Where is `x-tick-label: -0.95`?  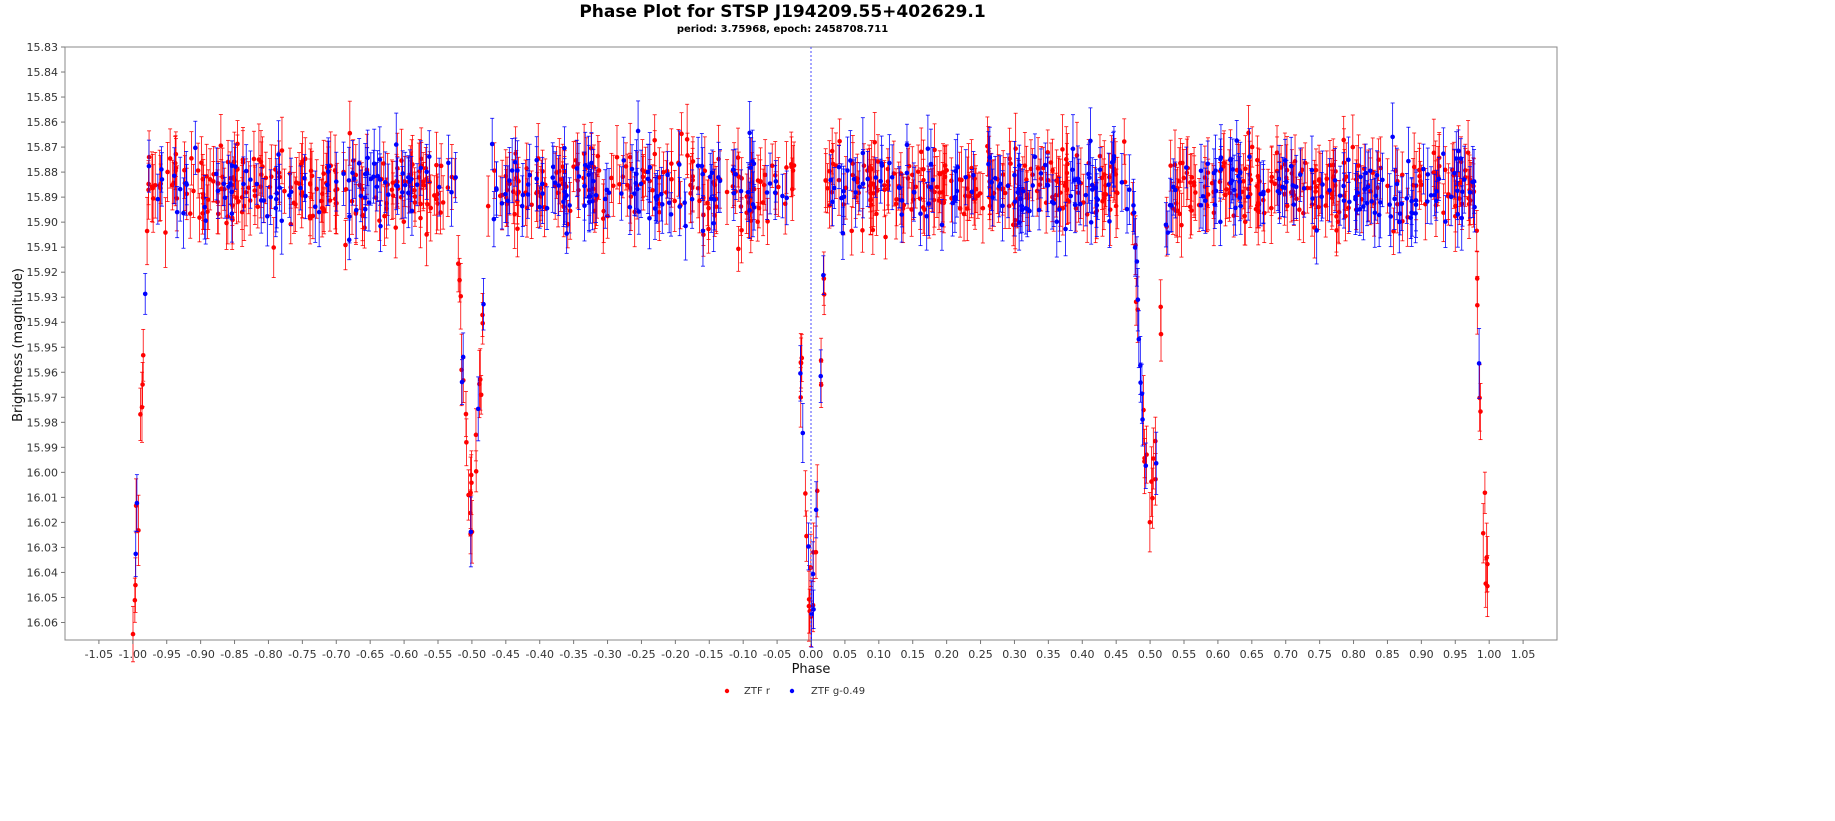
x-tick-label: -0.95 is located at coordinates (166, 654).